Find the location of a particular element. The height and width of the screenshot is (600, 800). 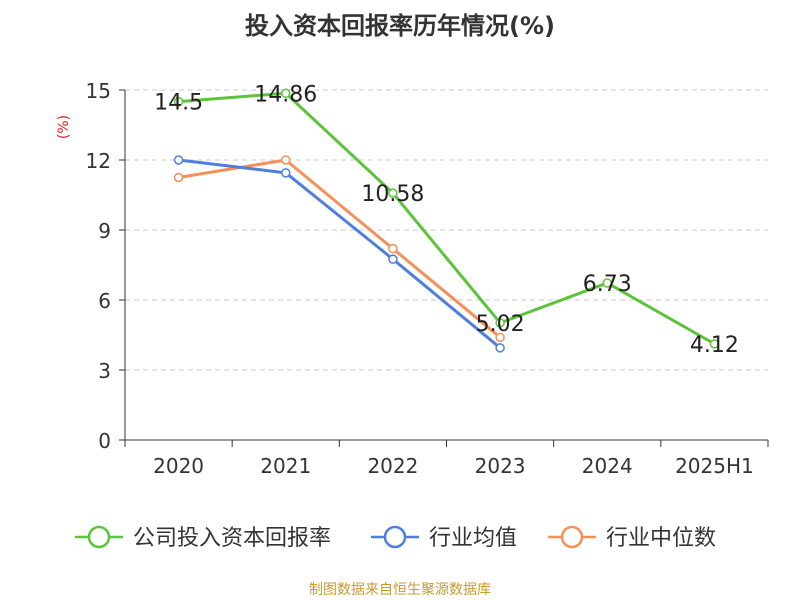

legend-label: 行业中位数 is located at coordinates (661, 538).